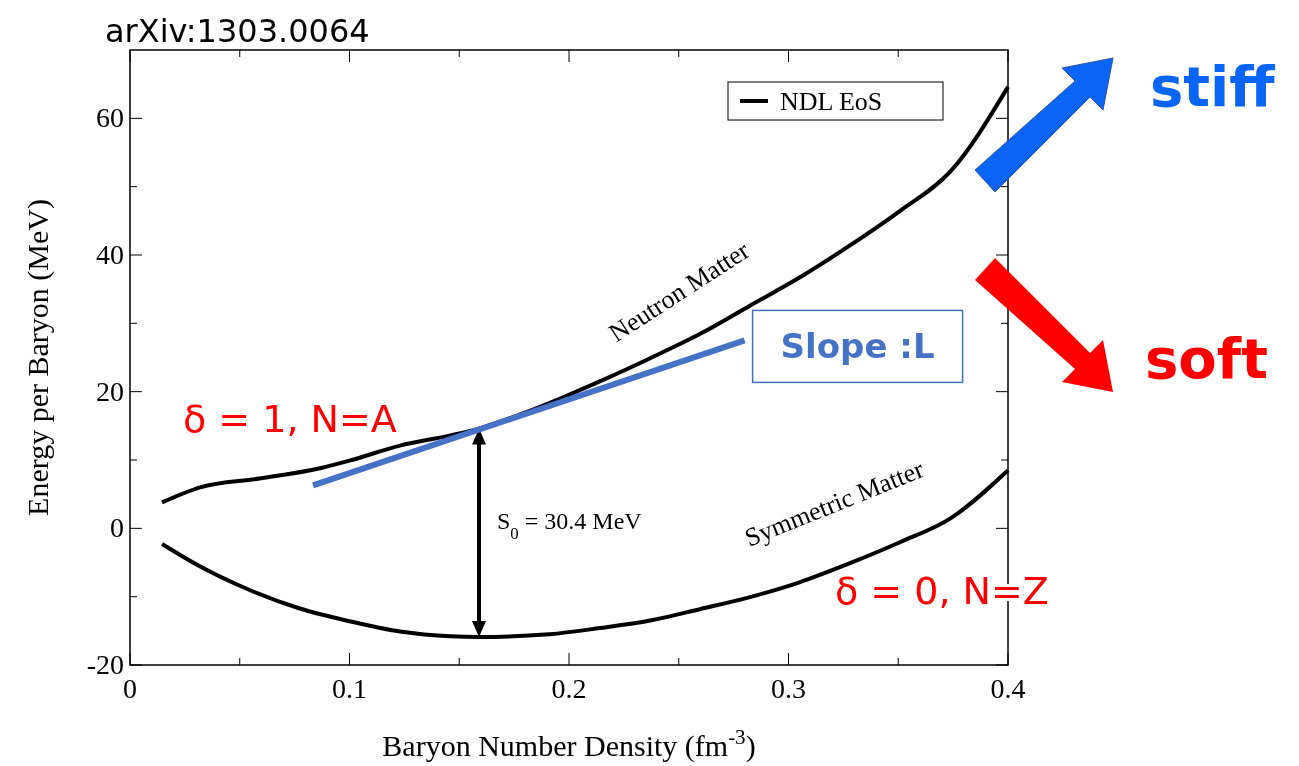  Describe the element at coordinates (857, 346) in the screenshot. I see `annotation: Slope :L` at that location.